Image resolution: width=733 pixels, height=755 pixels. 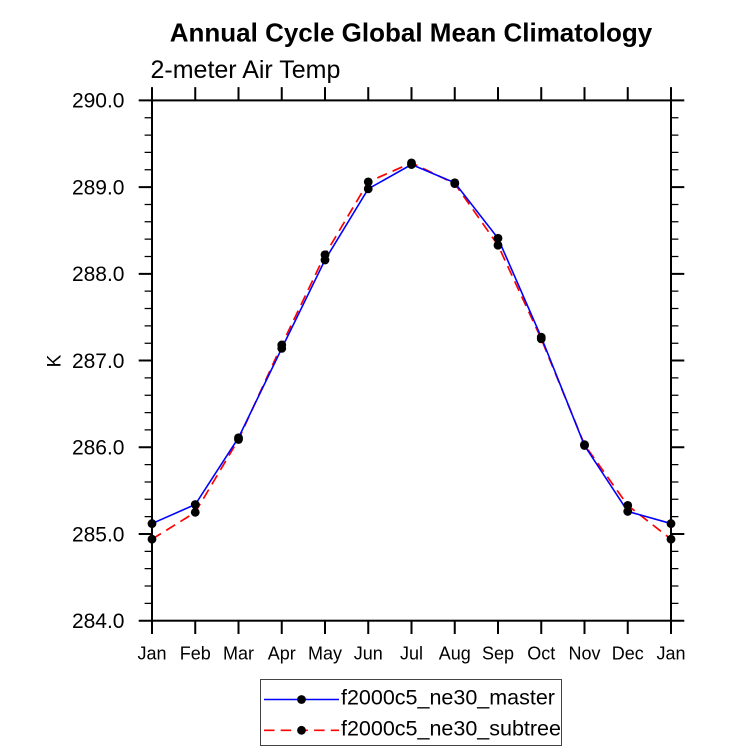 What do you see at coordinates (55, 360) in the screenshot?
I see `svg-text: K` at bounding box center [55, 360].